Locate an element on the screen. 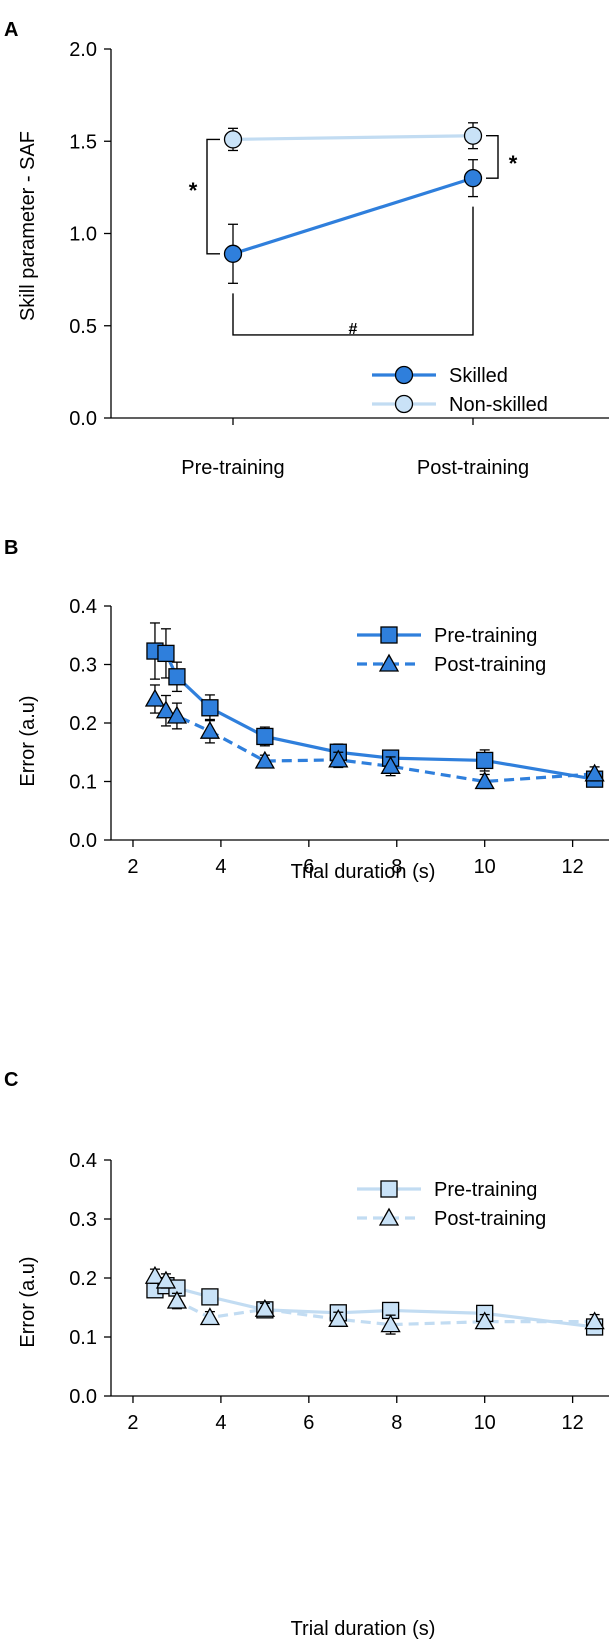  panel-c-xtick-label: 4 is located at coordinates (220, 1423).